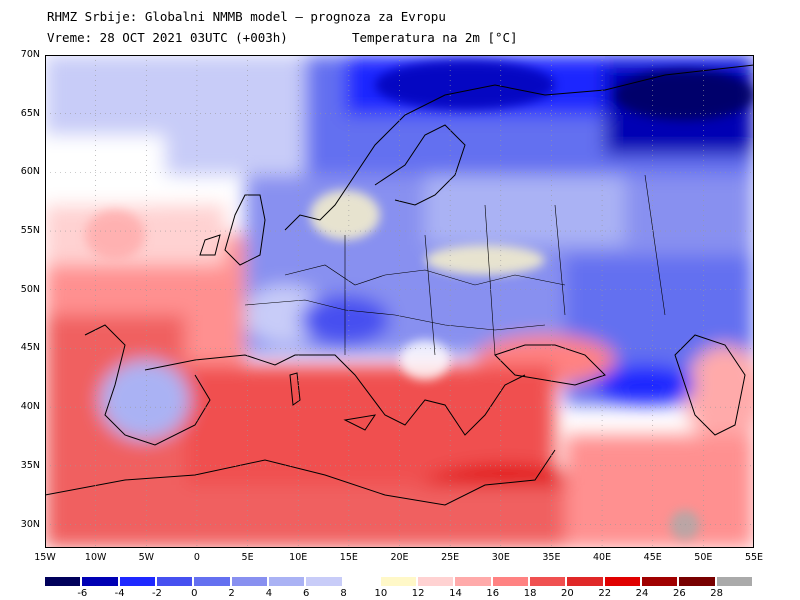 Image resolution: width=800 pixels, height=600 pixels. What do you see at coordinates (652, 557) in the screenshot?
I see `lon-label: 45E` at bounding box center [652, 557].